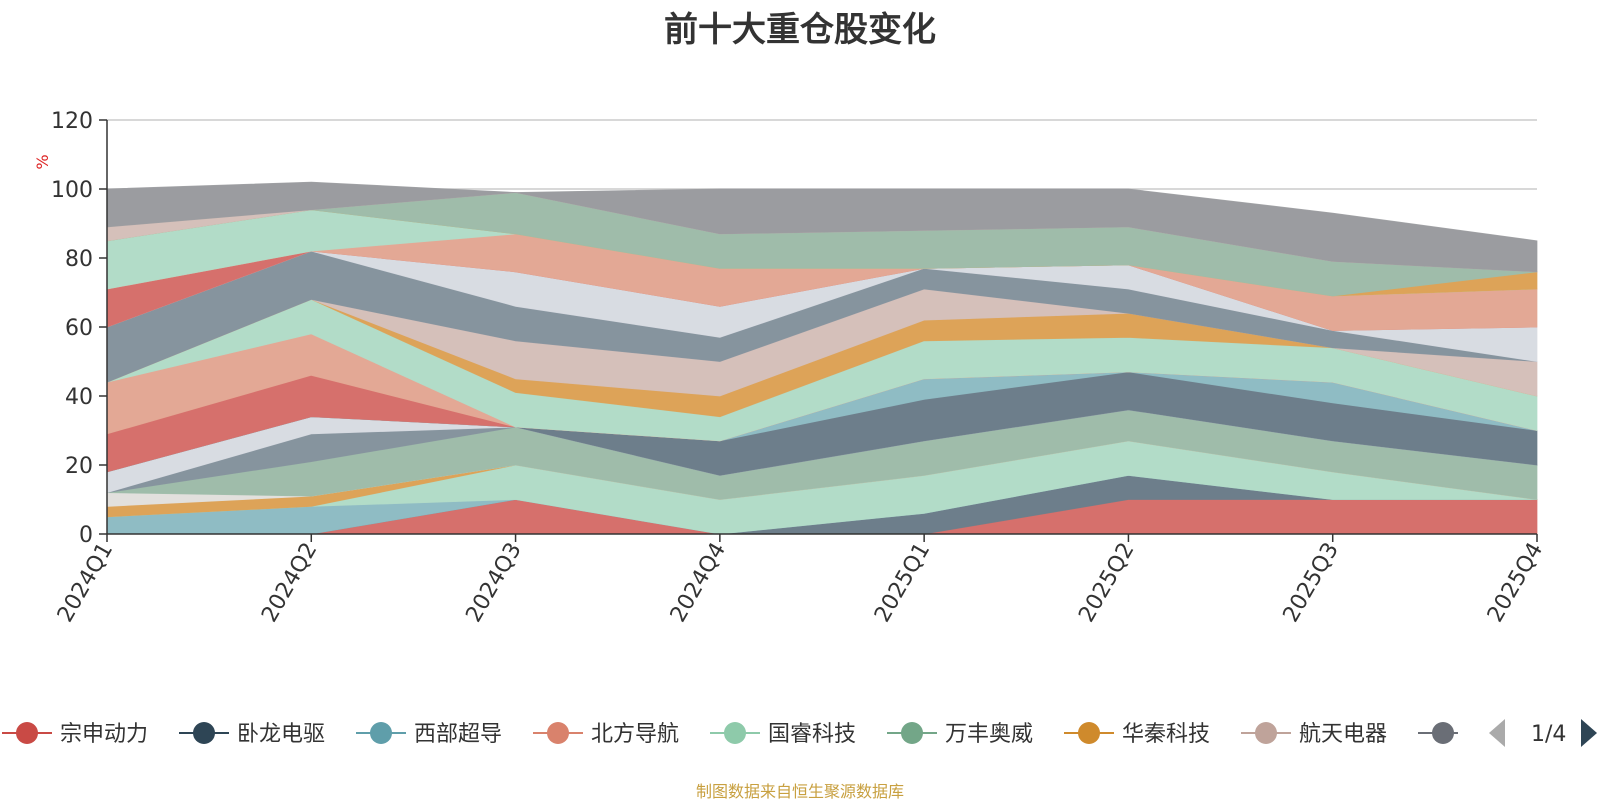  Describe the element at coordinates (1515, 583) in the screenshot. I see `x-tick-label: 2025Q4` at that location.